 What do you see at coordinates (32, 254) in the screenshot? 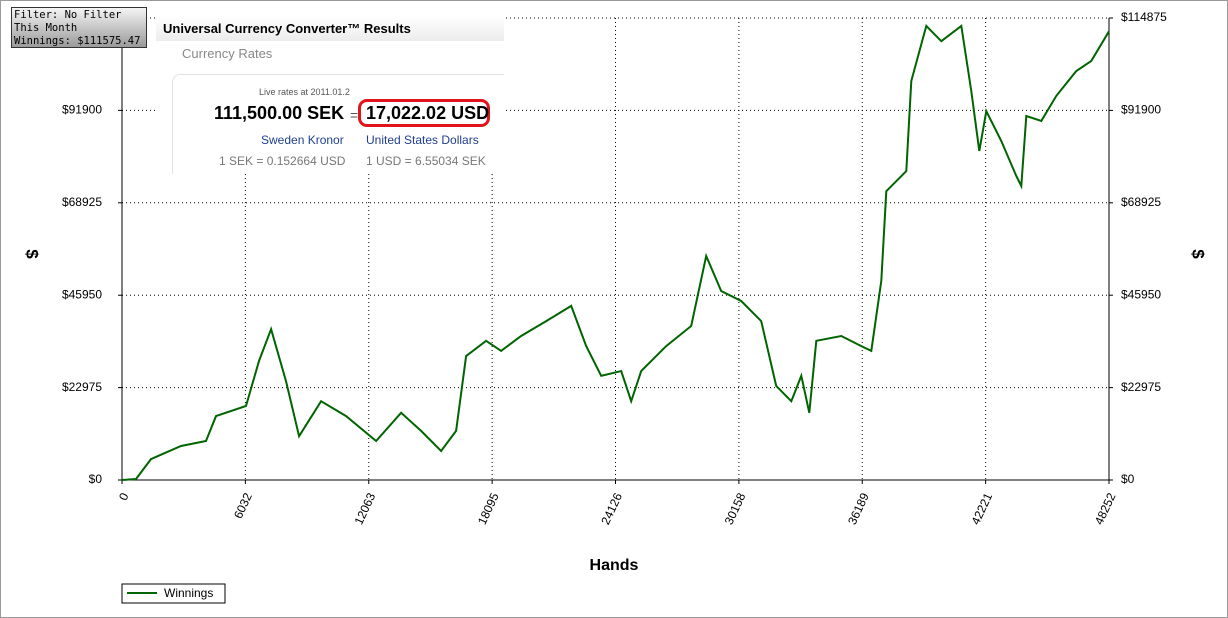
I see `y-axis-title: $` at bounding box center [32, 254].